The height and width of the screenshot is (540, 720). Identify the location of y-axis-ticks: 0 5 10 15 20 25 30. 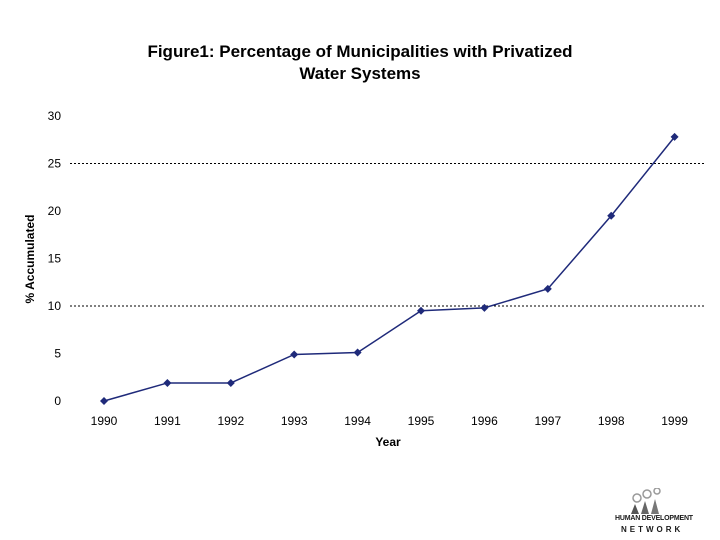
(55, 258).